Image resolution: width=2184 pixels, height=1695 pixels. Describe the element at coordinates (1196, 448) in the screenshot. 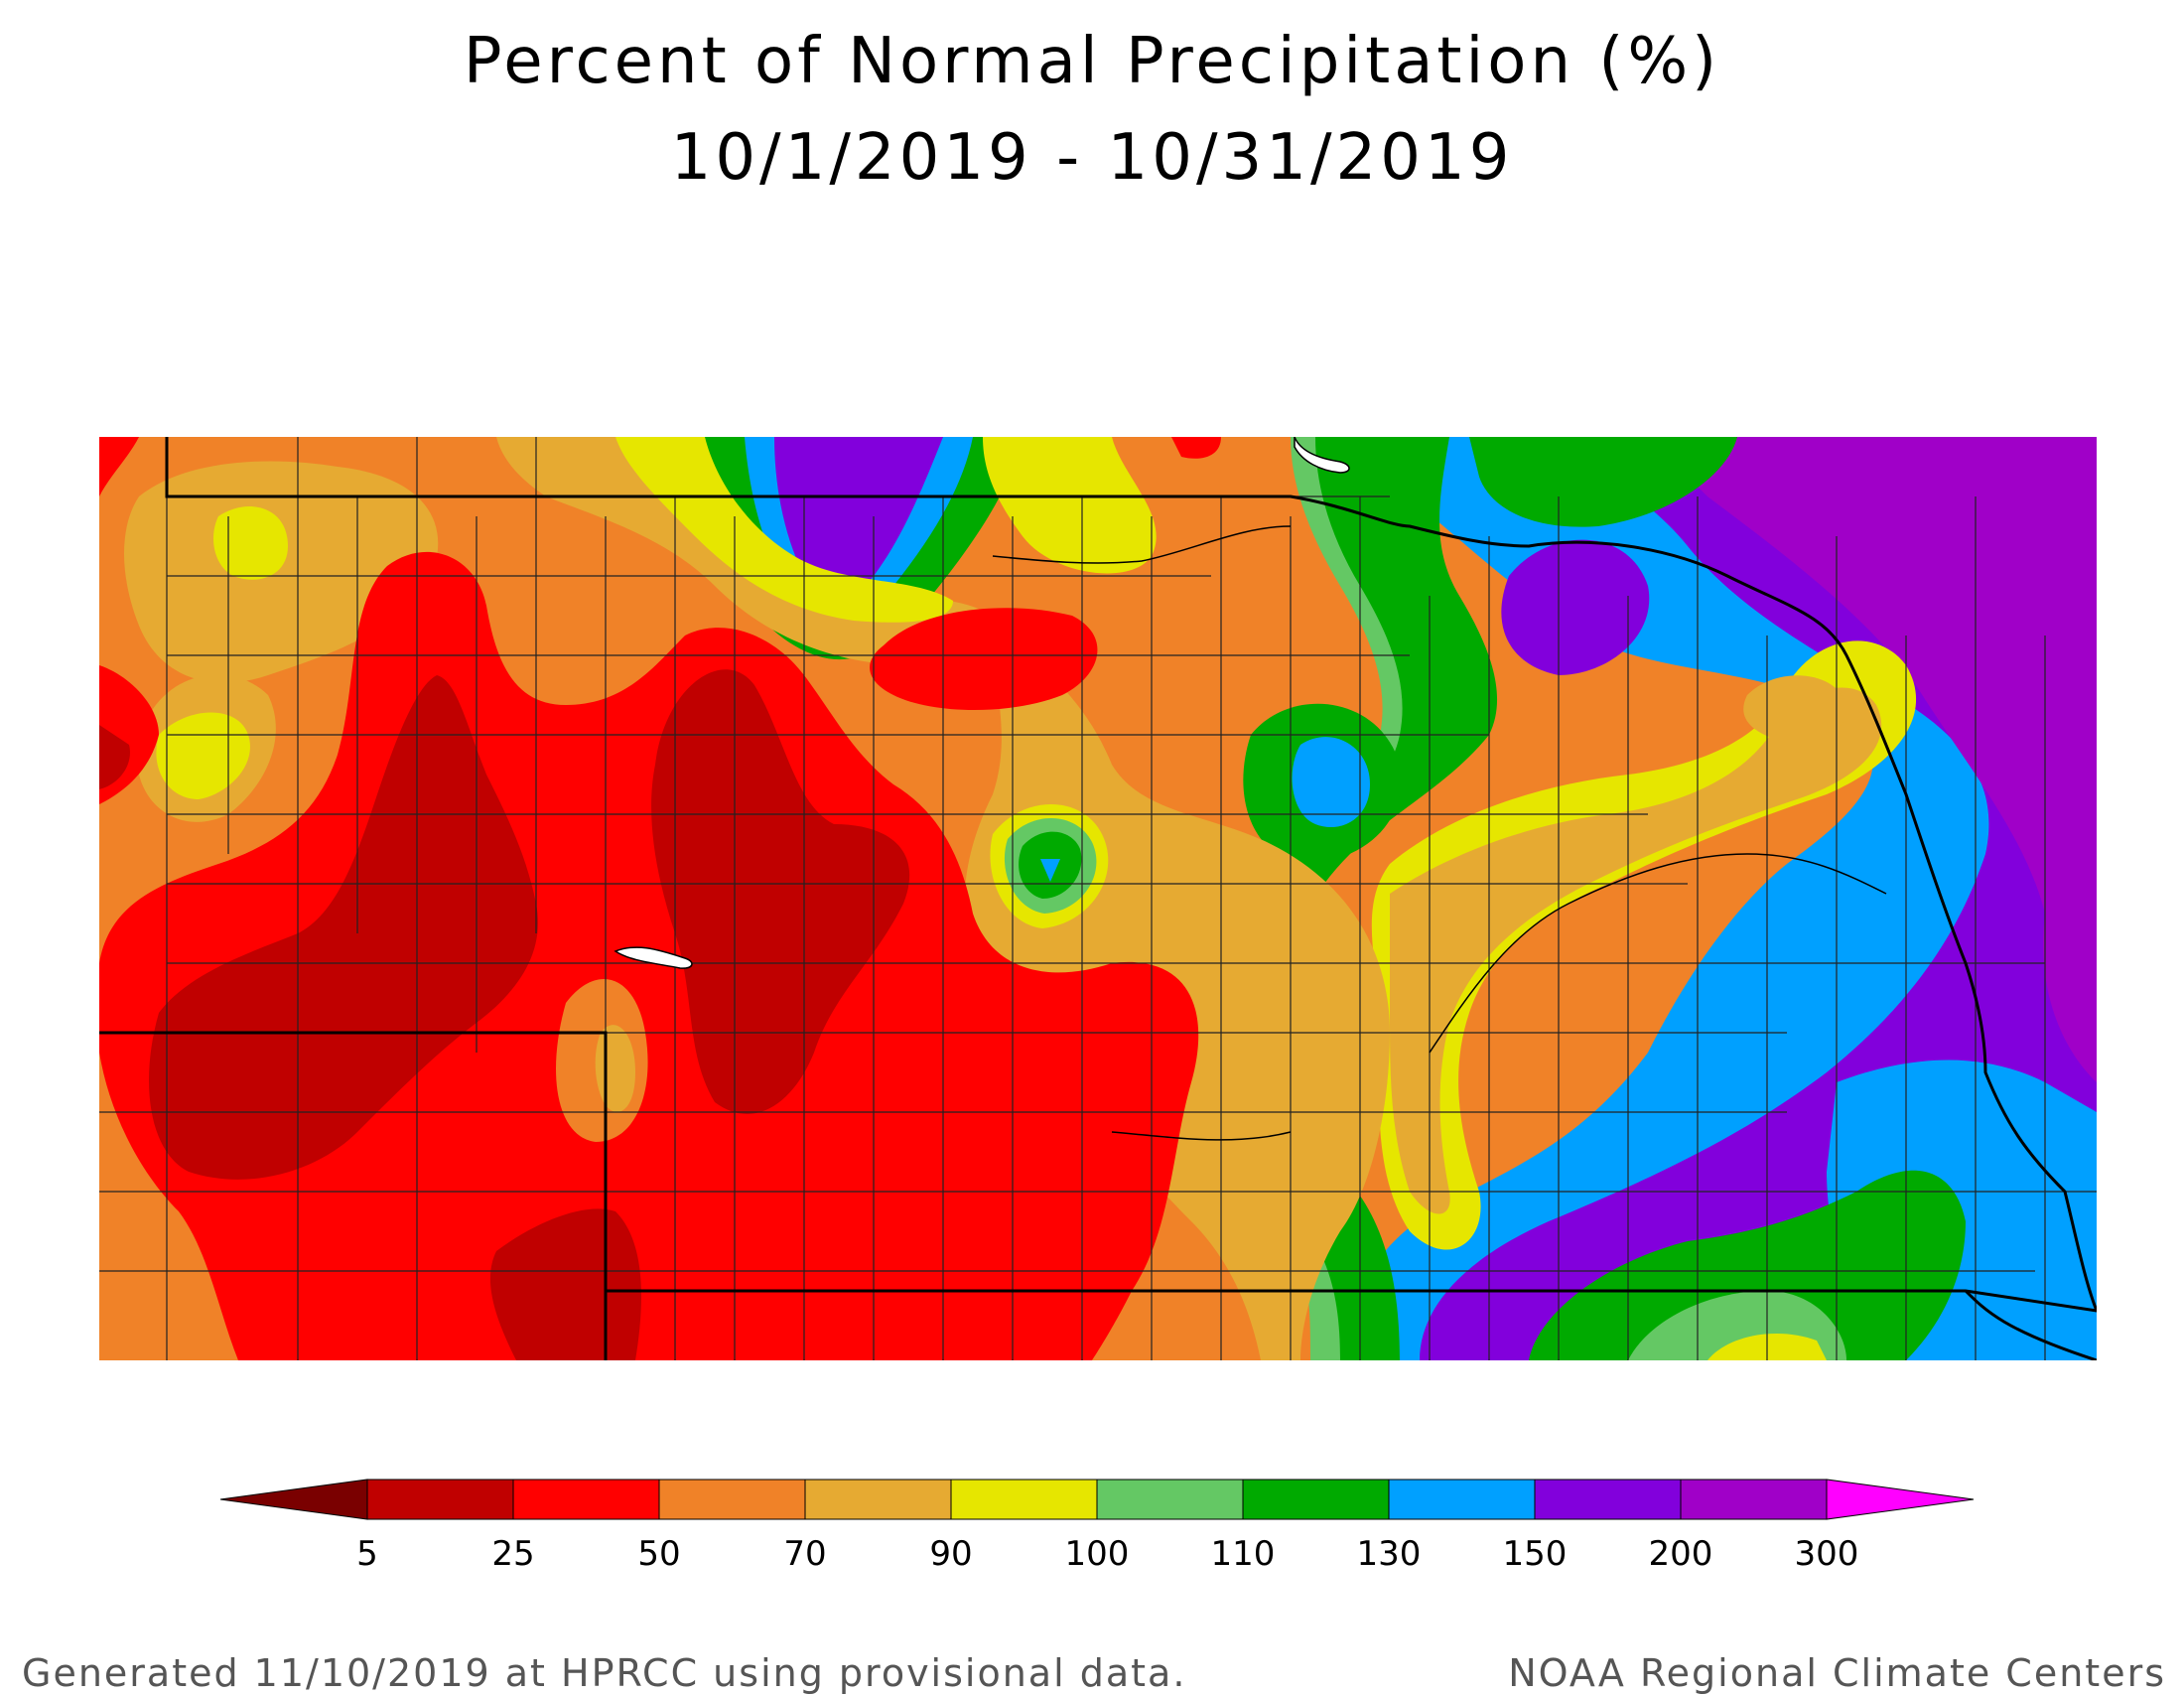

I see `contour-25-50-north-corner` at that location.